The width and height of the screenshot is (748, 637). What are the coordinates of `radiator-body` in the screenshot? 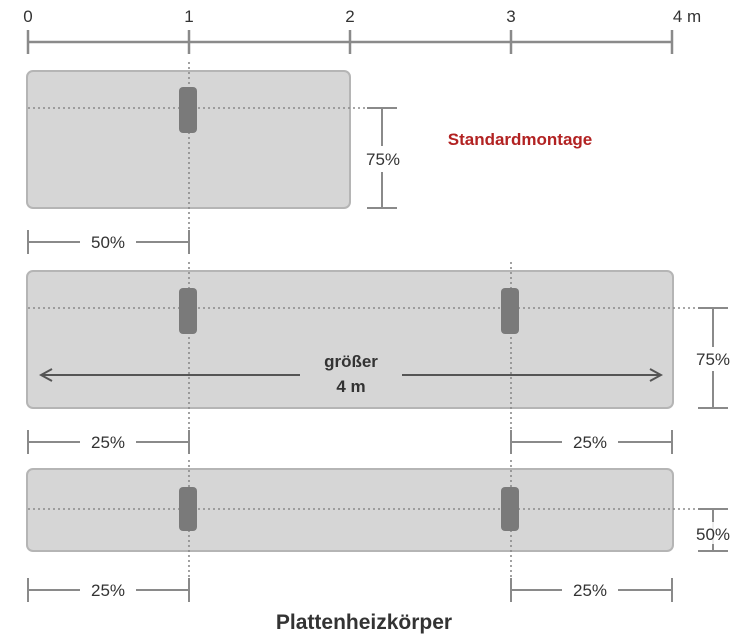 It's located at (350, 510).